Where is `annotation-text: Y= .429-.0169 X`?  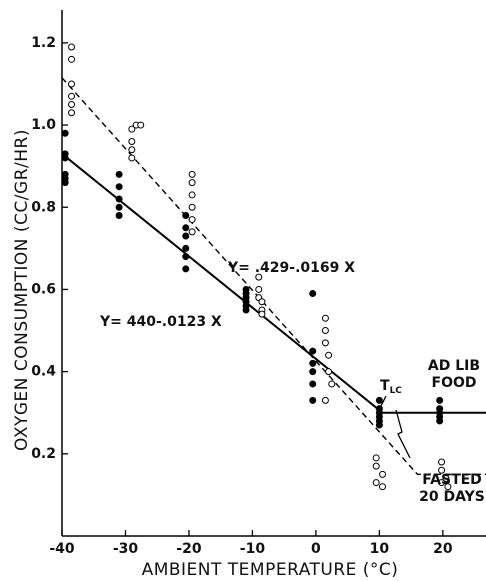 annotation-text: Y= .429-.0169 X is located at coordinates (291, 268).